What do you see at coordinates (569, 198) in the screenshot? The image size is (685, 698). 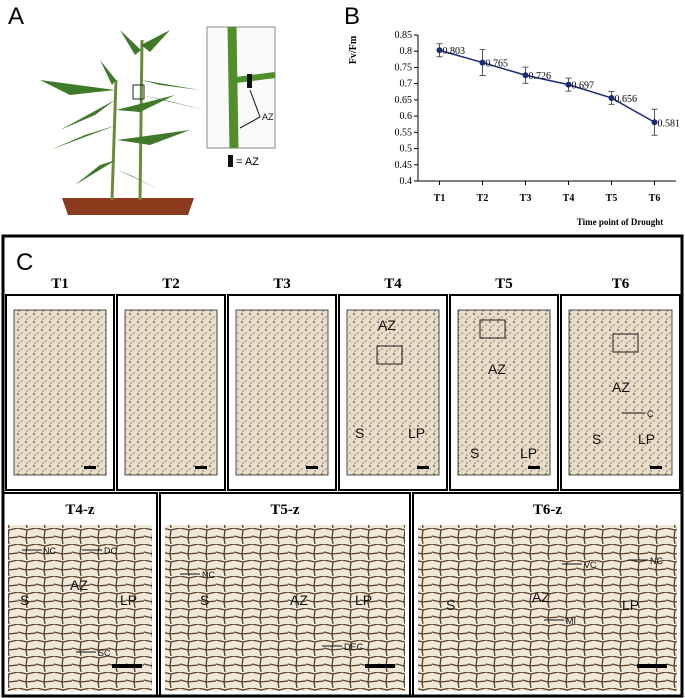 I see `x-tick-label: T4` at bounding box center [569, 198].